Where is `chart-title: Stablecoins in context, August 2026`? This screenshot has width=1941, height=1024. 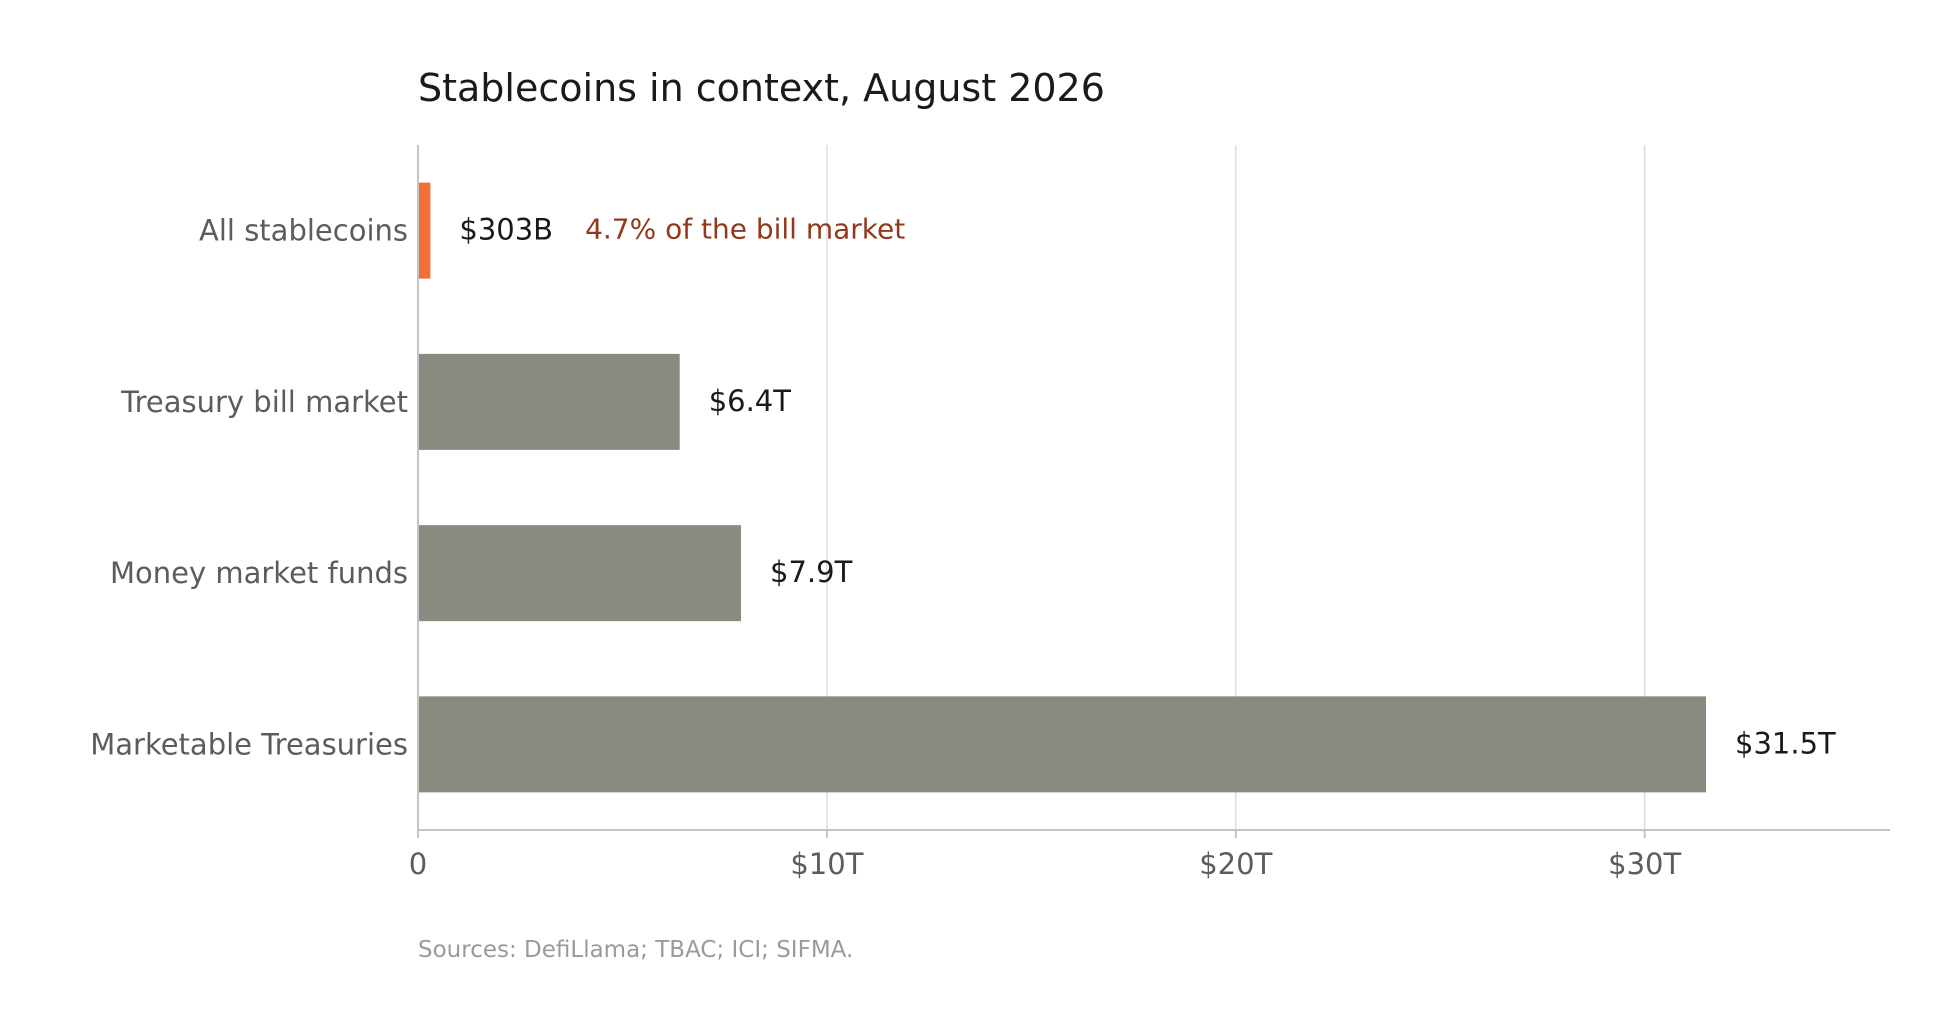
chart-title: Stablecoins in context, August 2026 is located at coordinates (761, 88).